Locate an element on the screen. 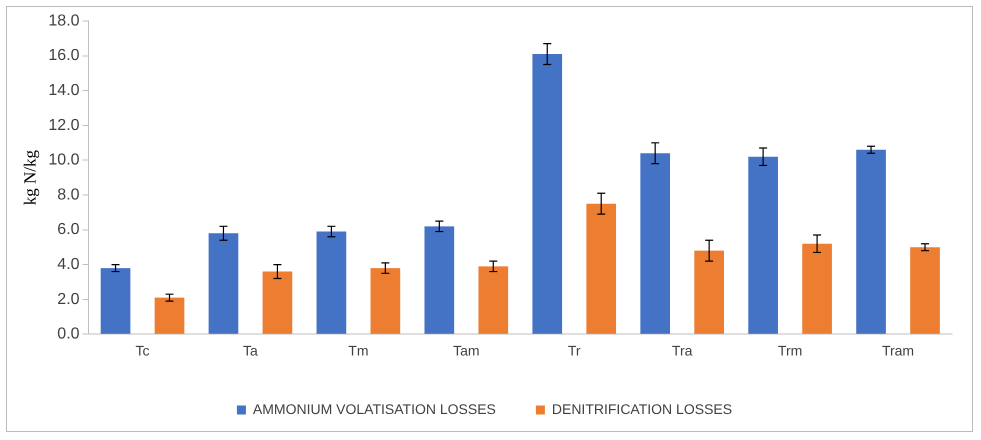 This screenshot has width=981, height=440. y-tick-label: 16.0 is located at coordinates (64, 55).